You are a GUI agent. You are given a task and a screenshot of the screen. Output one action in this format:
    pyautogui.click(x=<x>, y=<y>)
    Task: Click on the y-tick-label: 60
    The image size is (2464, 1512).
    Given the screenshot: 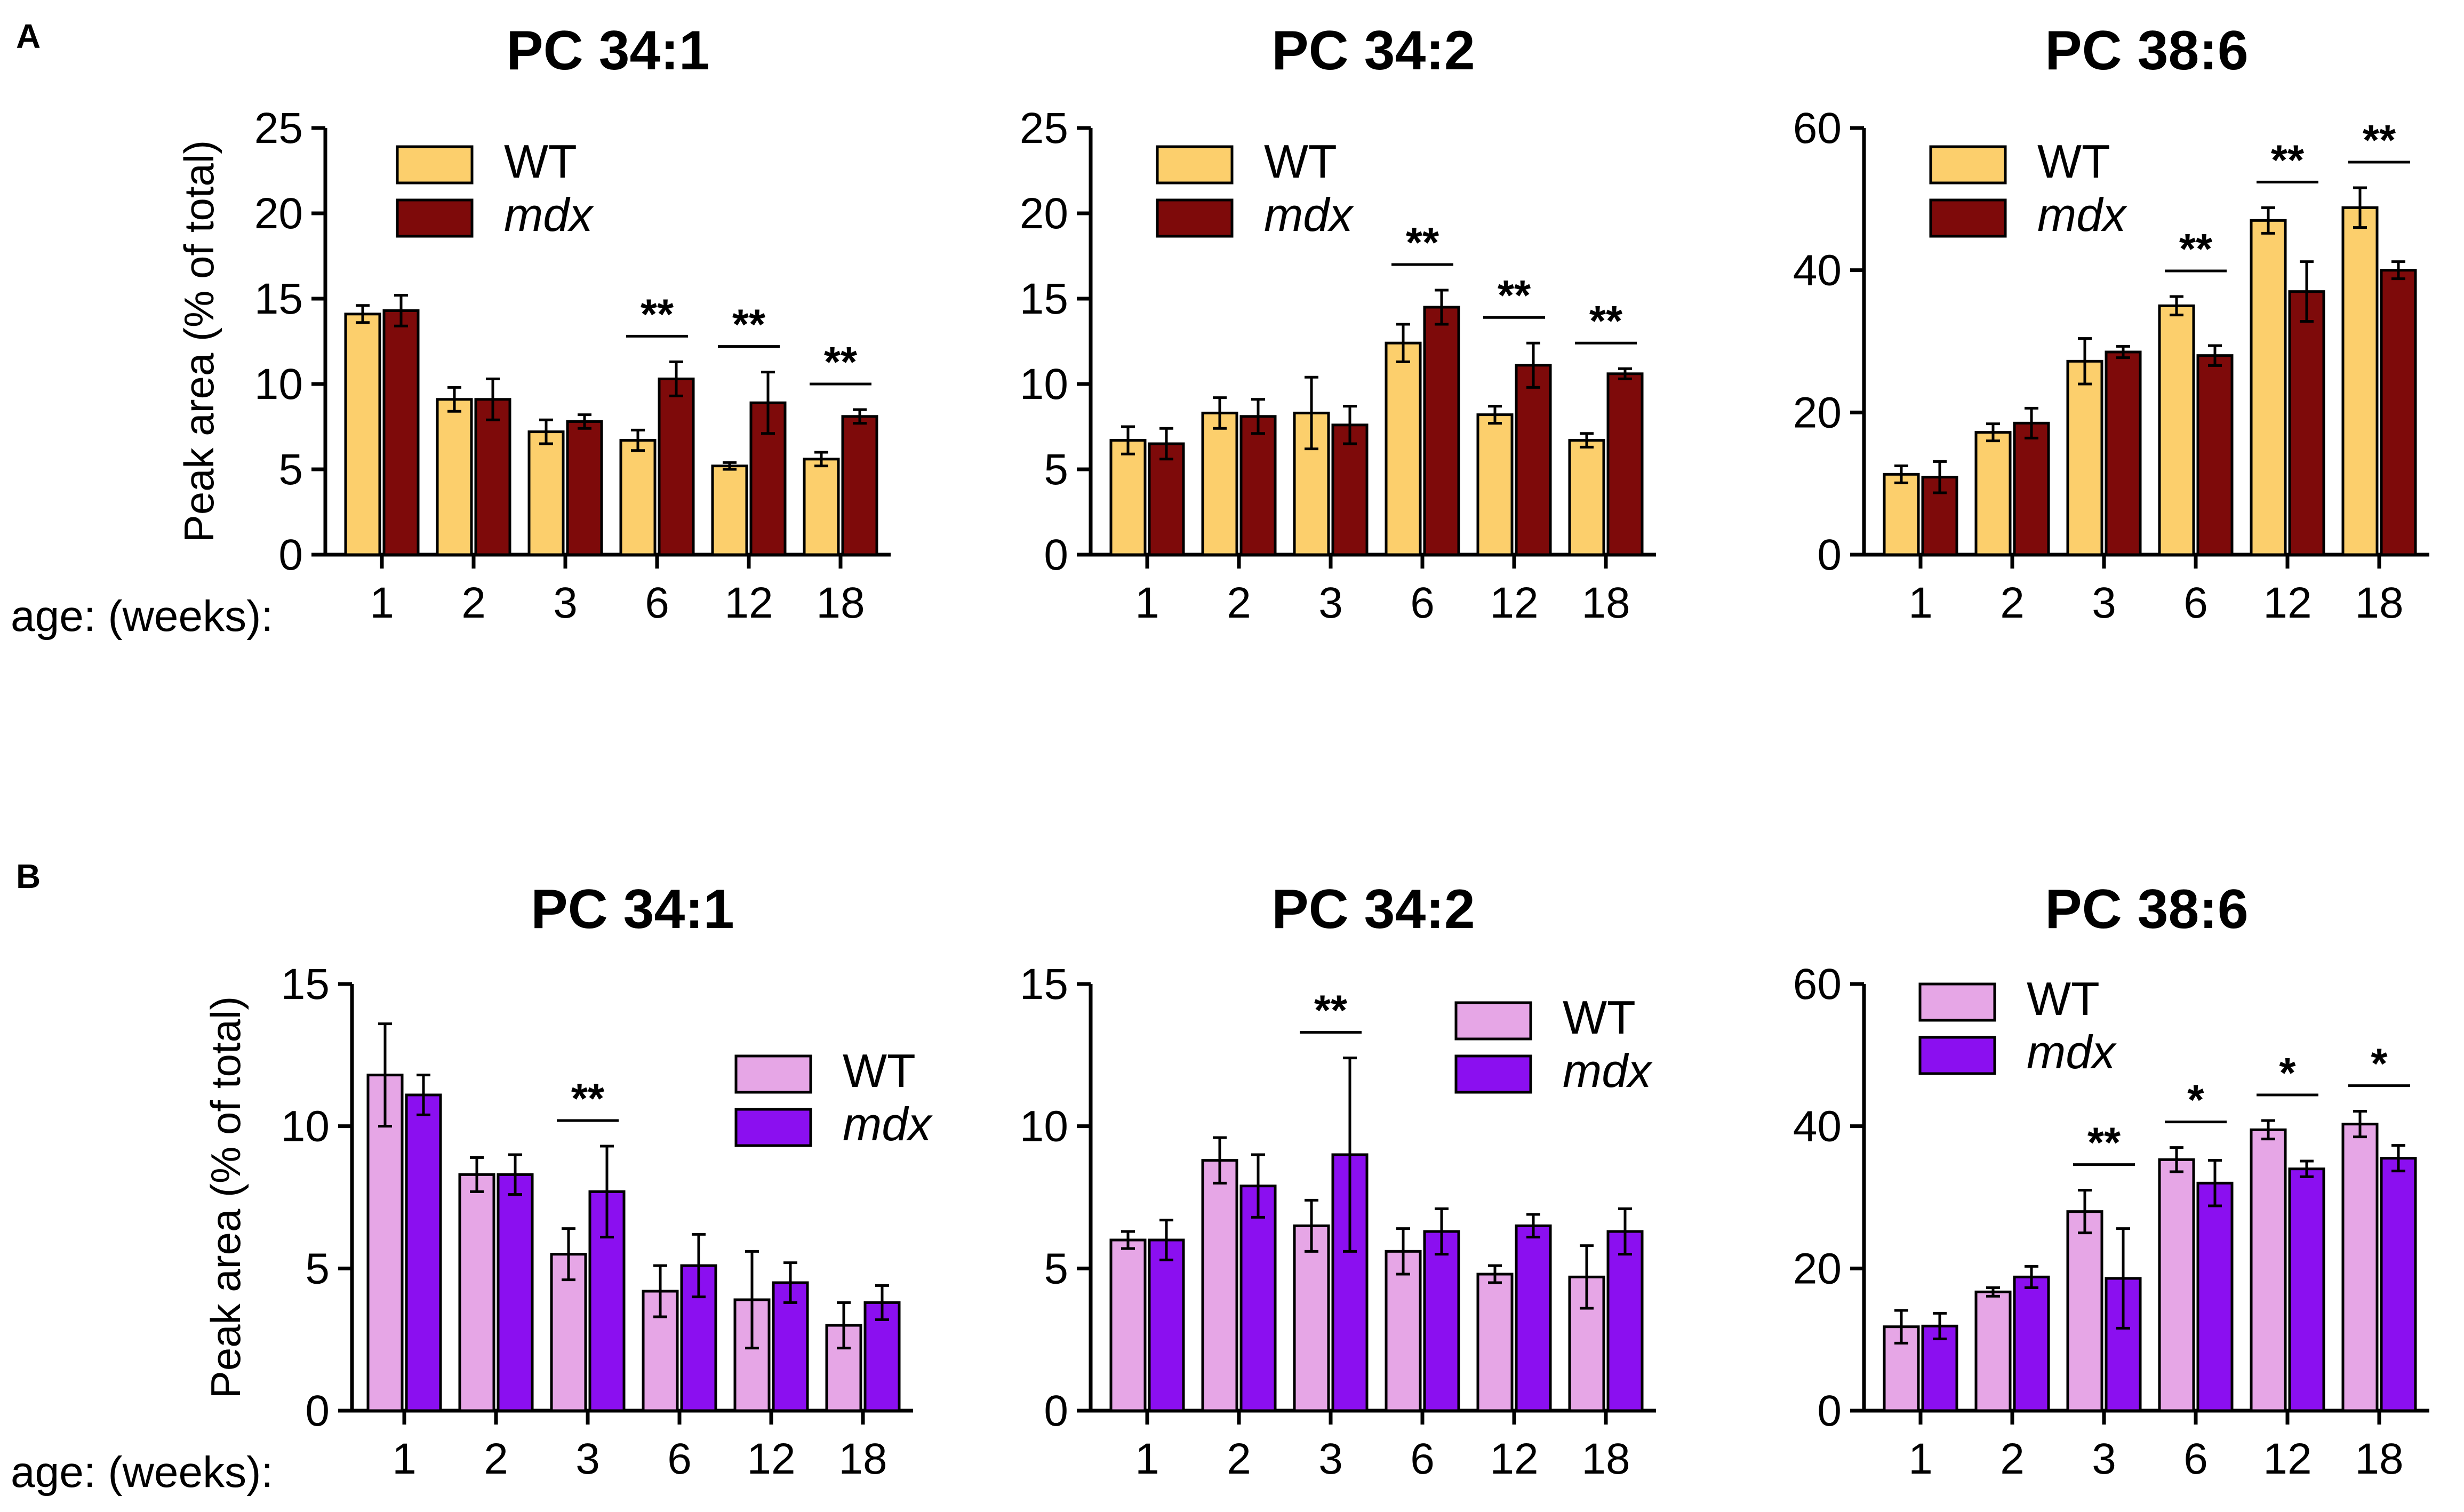 What is the action you would take?
    pyautogui.click(x=1817, y=128)
    